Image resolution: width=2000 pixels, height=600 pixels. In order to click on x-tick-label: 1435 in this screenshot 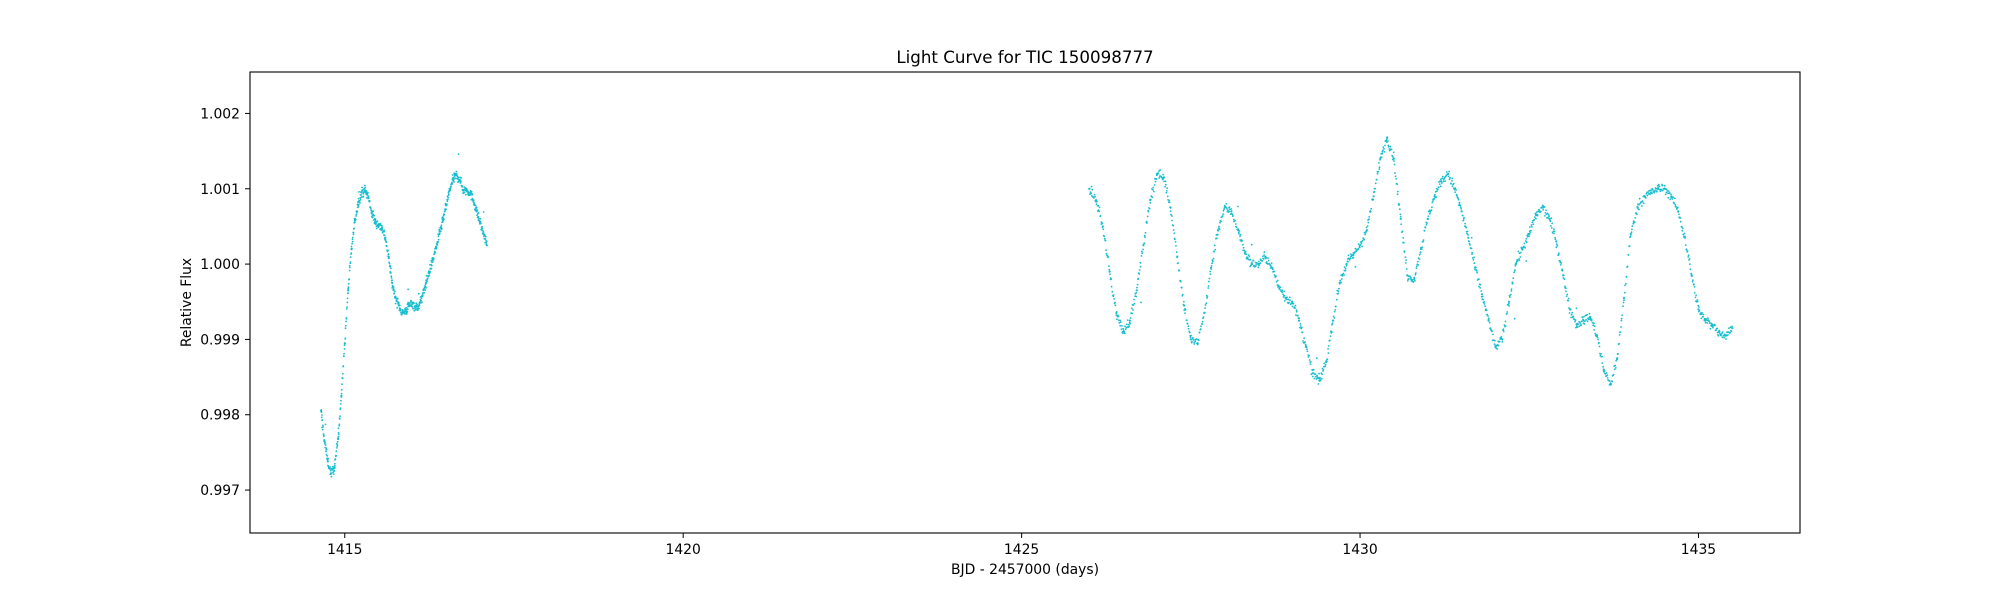, I will do `click(1698, 550)`.